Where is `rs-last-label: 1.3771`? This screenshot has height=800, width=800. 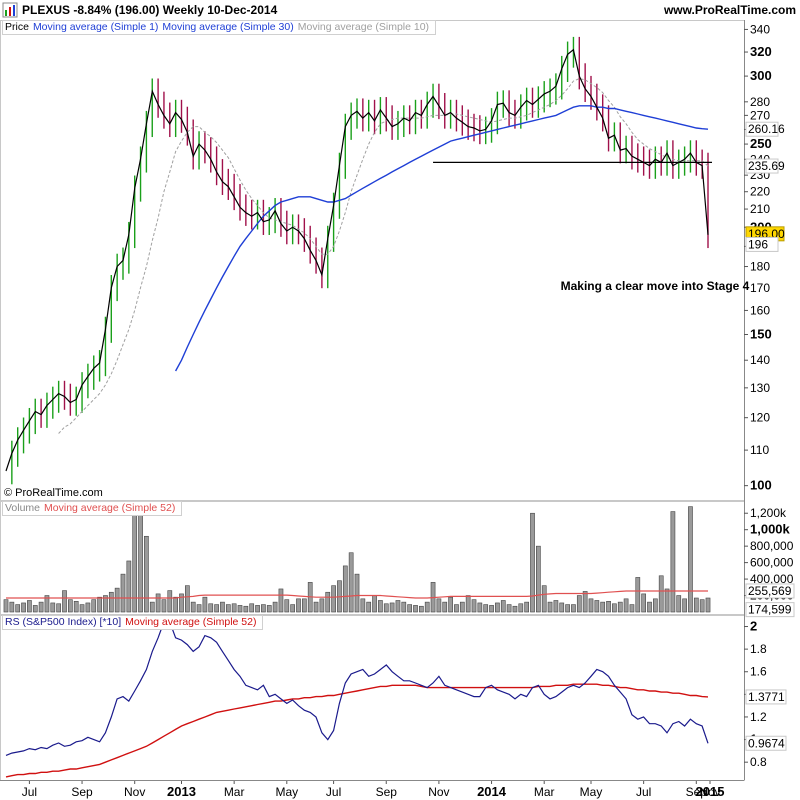
rs-last-label: 1.3771 is located at coordinates (766, 697).